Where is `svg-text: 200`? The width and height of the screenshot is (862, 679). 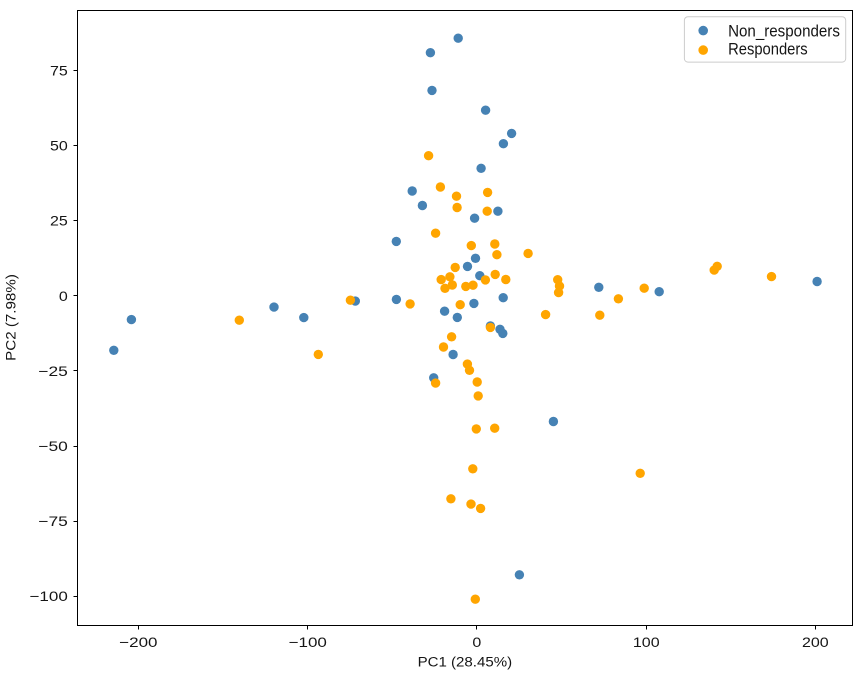
svg-text: 200 is located at coordinates (815, 642).